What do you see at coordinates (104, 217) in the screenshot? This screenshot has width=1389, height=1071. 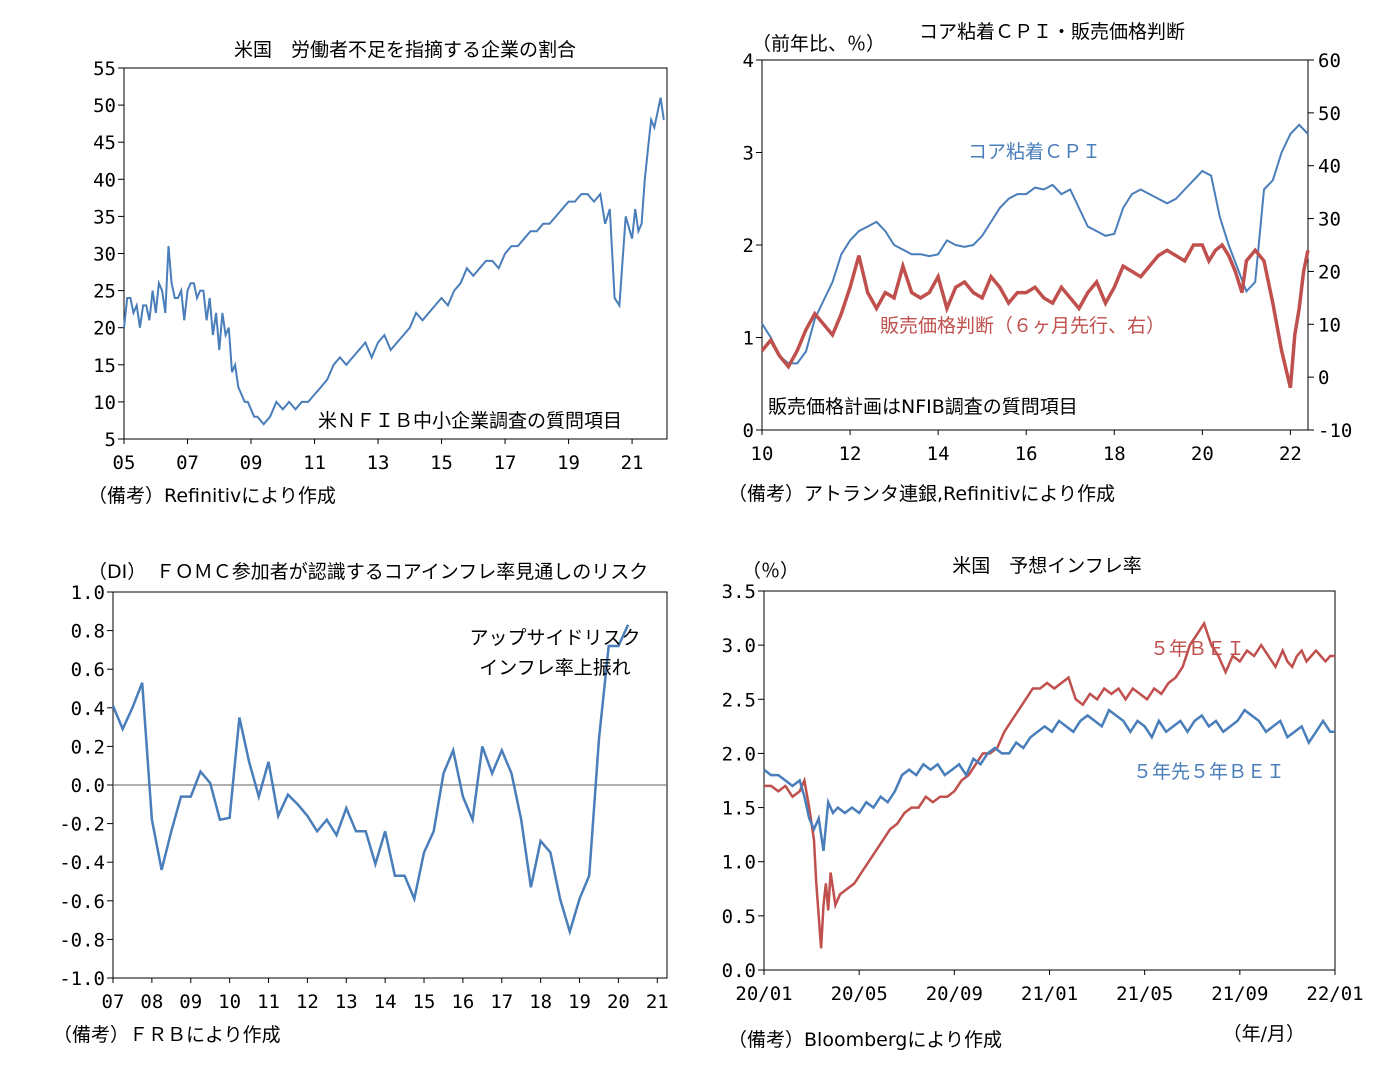 I see `c1-y-tick-label: 35` at bounding box center [104, 217].